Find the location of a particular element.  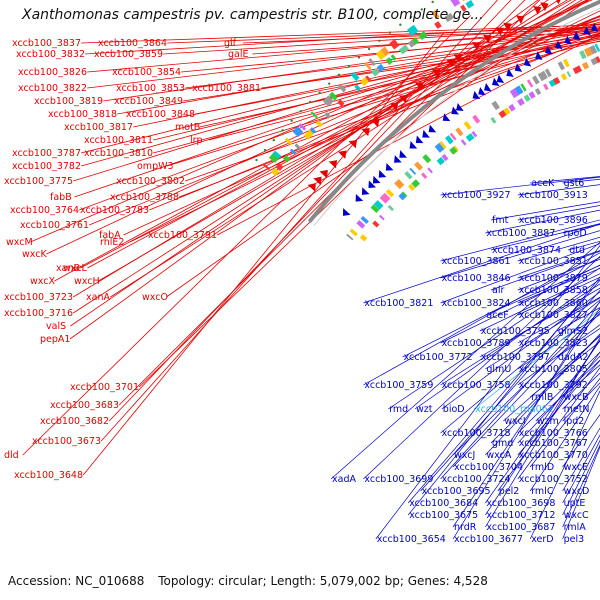

reverse-gene-label: xccb100_3766 is located at coordinates (553, 433).